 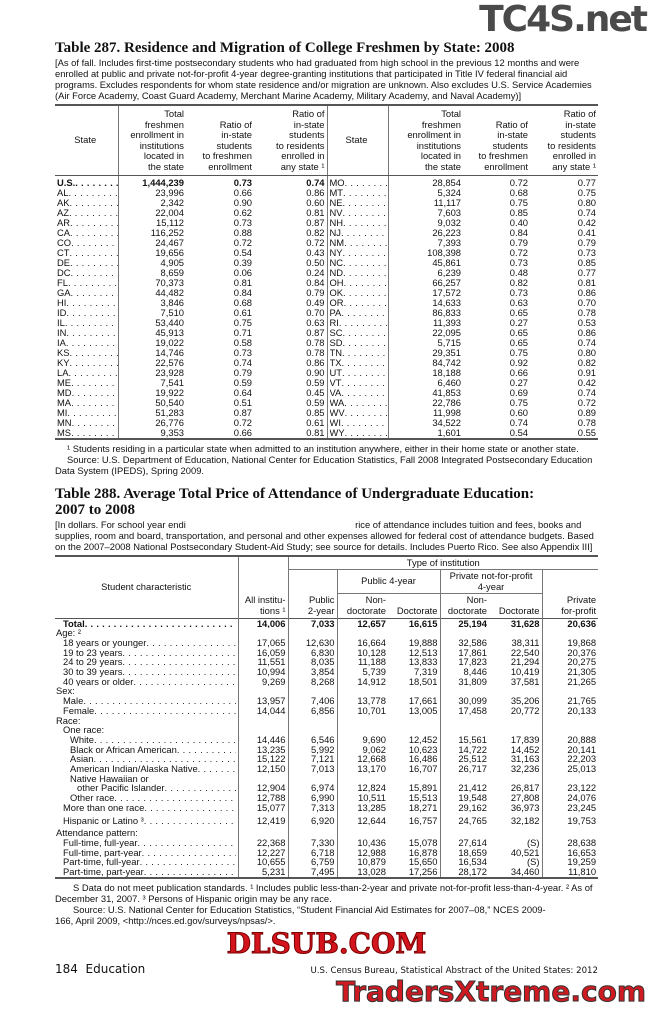 What do you see at coordinates (242, 232) in the screenshot?
I see `ratio-freshmen-cell: 0.88` at bounding box center [242, 232].